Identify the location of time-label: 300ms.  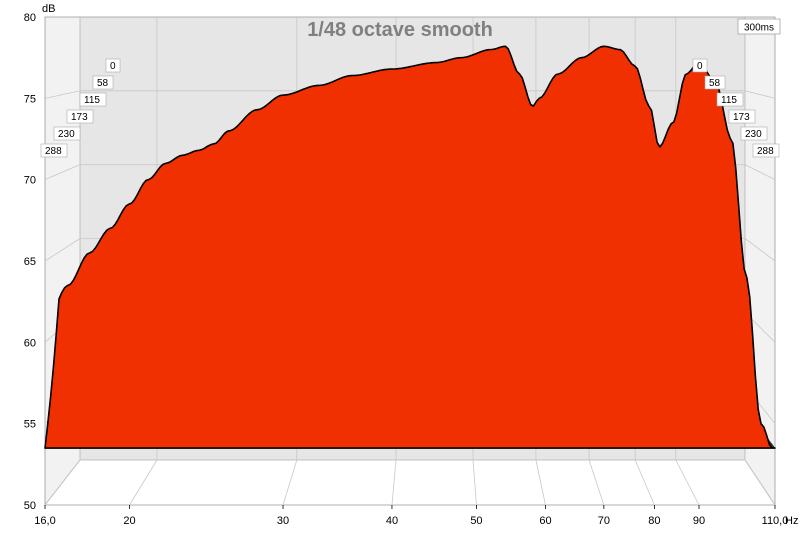
(759, 28).